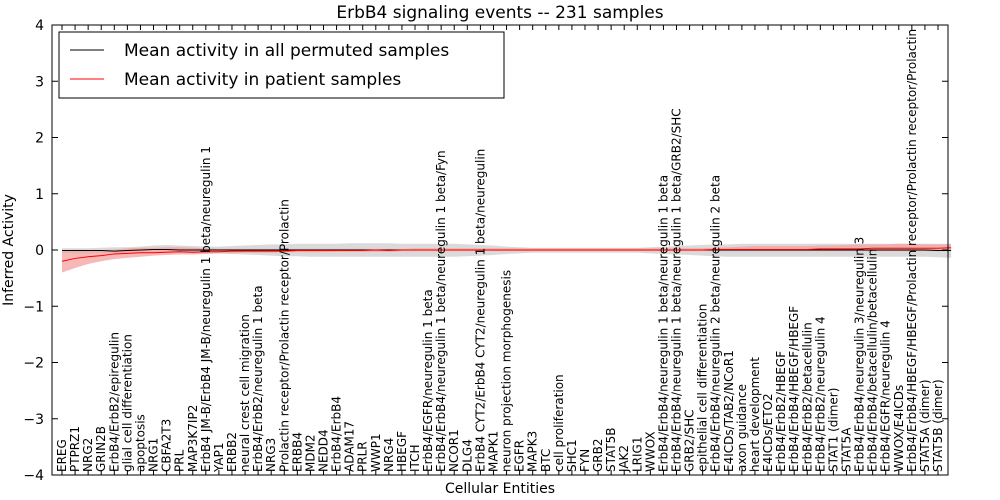 This screenshot has height=500, width=1000. What do you see at coordinates (899, 428) in the screenshot?
I see `x-tick-label: WWOX/E4ICDs` at bounding box center [899, 428].